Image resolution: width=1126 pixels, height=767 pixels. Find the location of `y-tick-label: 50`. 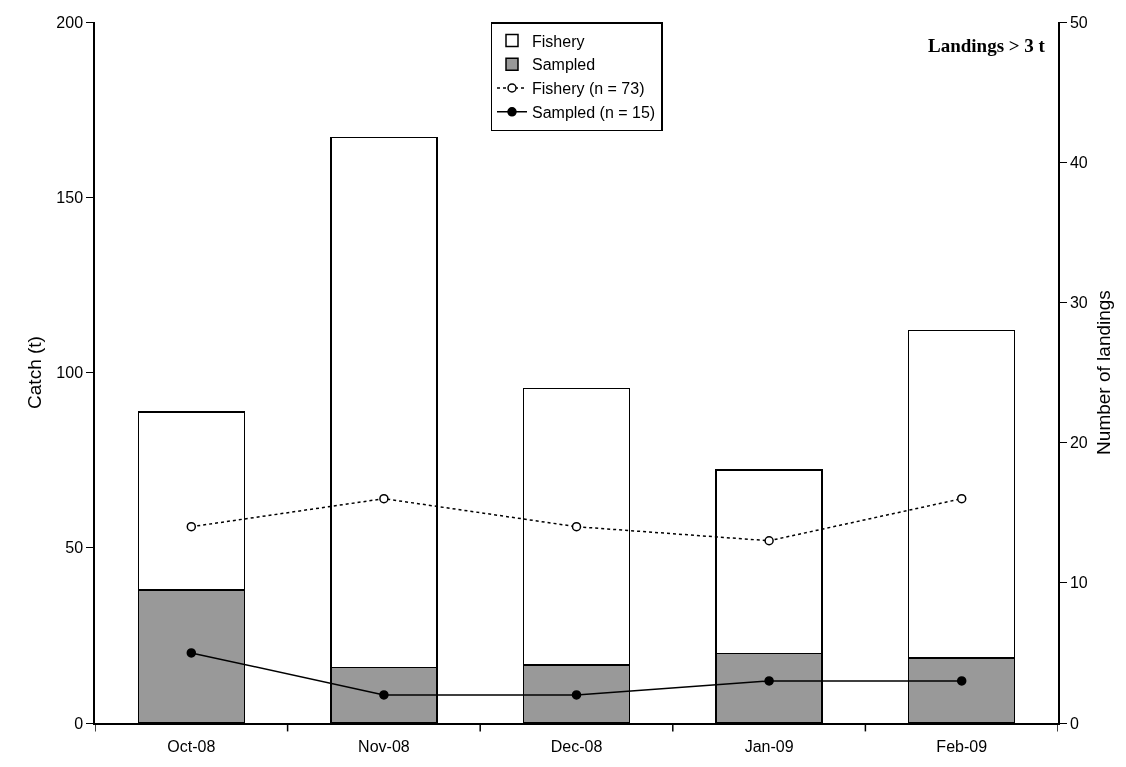

y-tick-label: 50 is located at coordinates (74, 548).